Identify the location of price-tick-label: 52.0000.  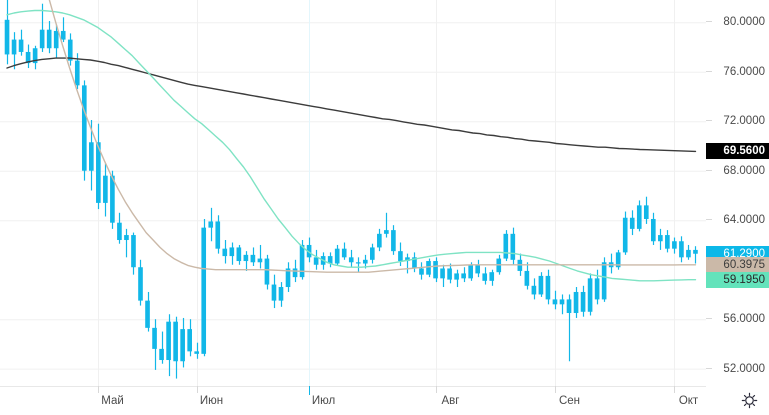
(737, 369).